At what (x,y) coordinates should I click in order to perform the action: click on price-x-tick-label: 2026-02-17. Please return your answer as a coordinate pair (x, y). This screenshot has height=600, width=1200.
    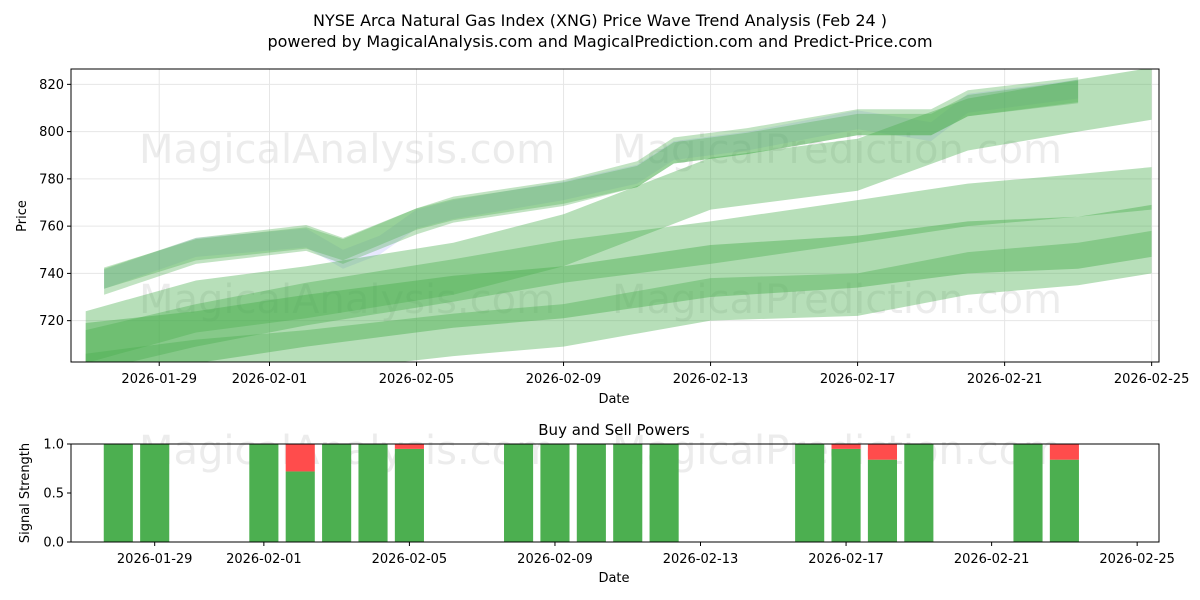
    Looking at the image, I should click on (858, 379).